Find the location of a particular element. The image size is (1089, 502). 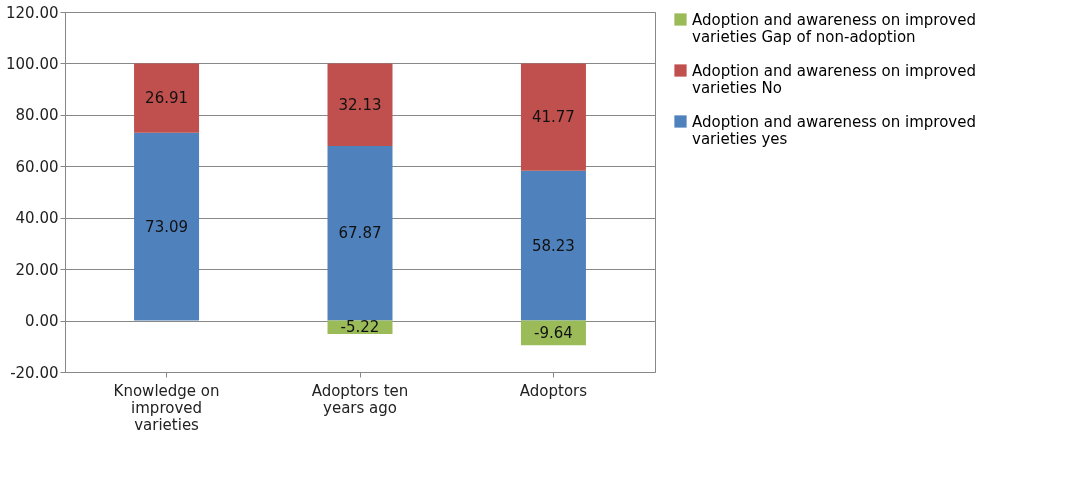

y-tick-label: -20.00 is located at coordinates (34, 372).